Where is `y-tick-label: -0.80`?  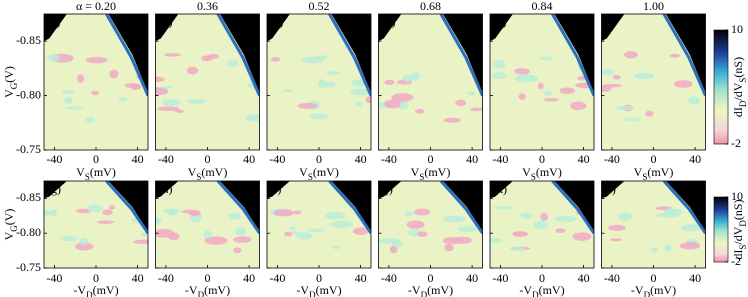 y-tick-label: -0.80 is located at coordinates (28, 94).